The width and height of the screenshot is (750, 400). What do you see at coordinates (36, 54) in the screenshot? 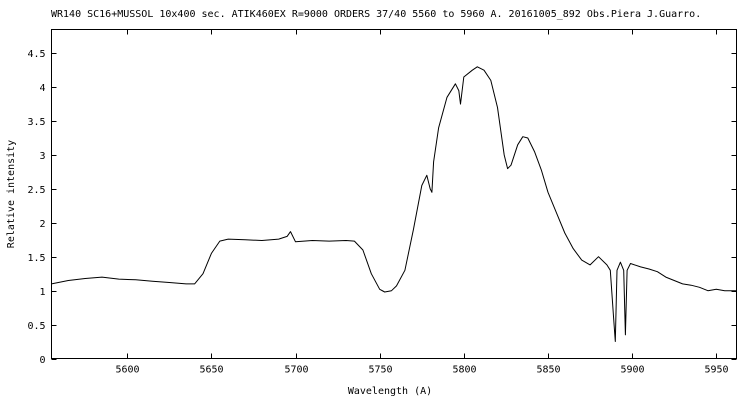
I see `y-tick-label: 4.5` at bounding box center [36, 54].